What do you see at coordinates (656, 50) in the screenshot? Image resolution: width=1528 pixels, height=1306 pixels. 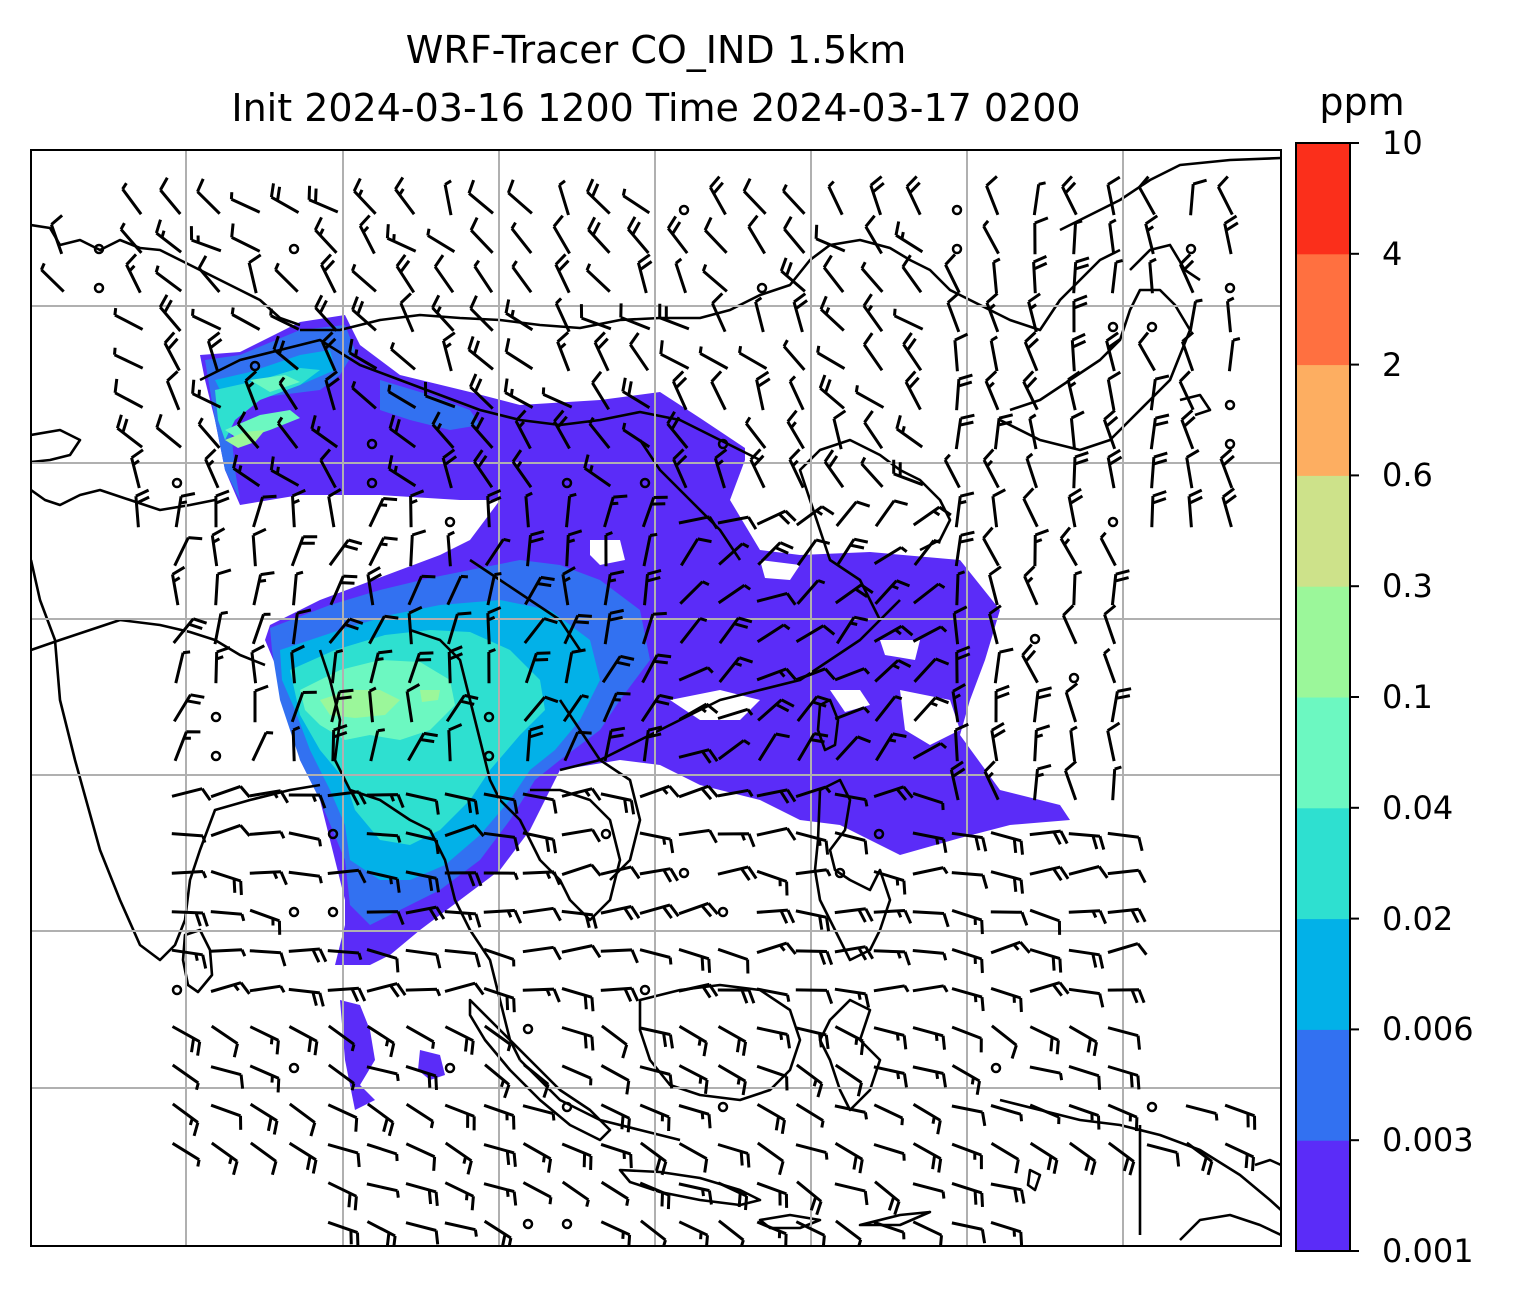 I see `chart-title: WRF-Tracer CO_IND 1.5km` at bounding box center [656, 50].